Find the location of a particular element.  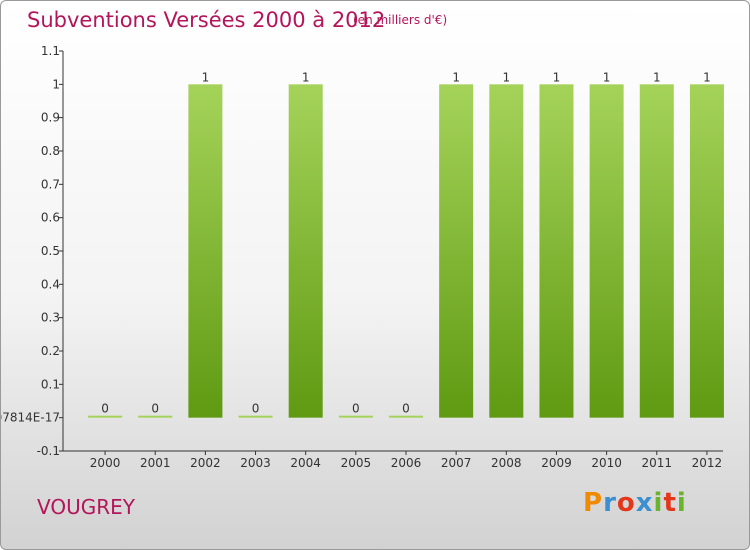

x-tick-label: 2000 is located at coordinates (105, 463).